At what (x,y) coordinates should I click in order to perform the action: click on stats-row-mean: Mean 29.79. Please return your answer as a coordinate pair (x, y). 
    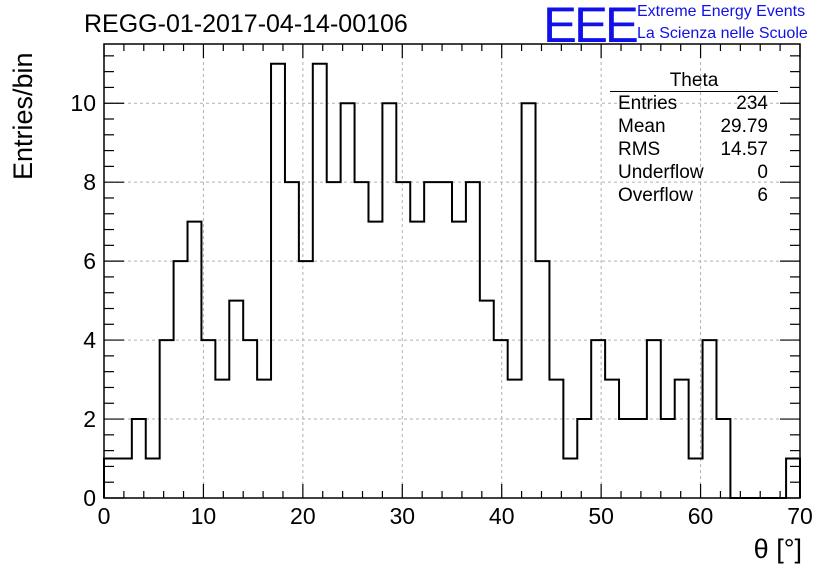
    Looking at the image, I should click on (694, 126).